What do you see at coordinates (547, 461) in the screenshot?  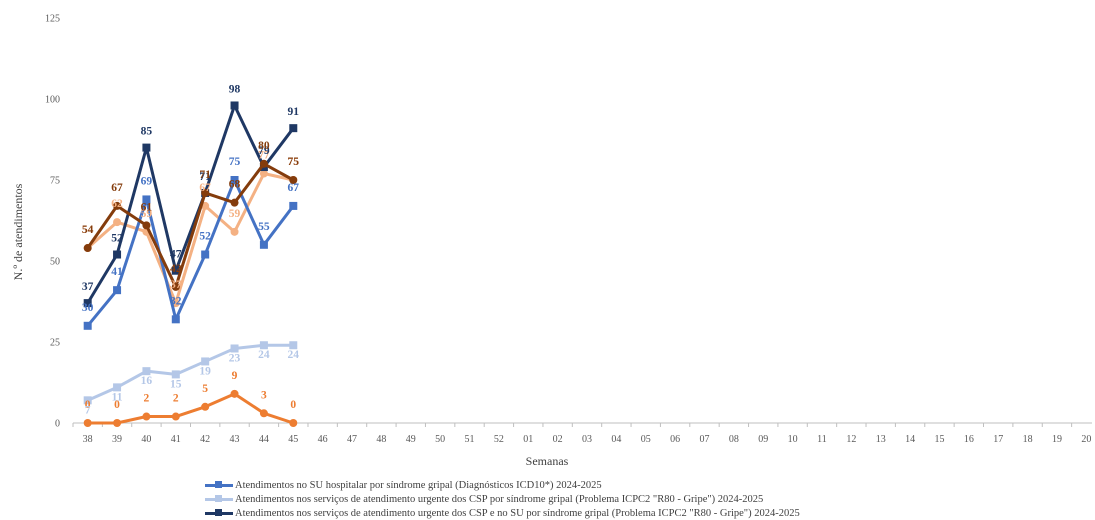 I see `x-axis-label: Semanas` at bounding box center [547, 461].